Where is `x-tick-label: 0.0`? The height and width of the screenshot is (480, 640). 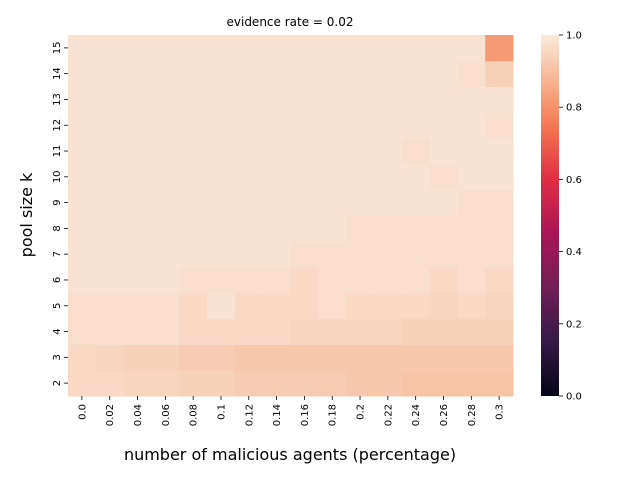
x-tick-label: 0.0 is located at coordinates (82, 412).